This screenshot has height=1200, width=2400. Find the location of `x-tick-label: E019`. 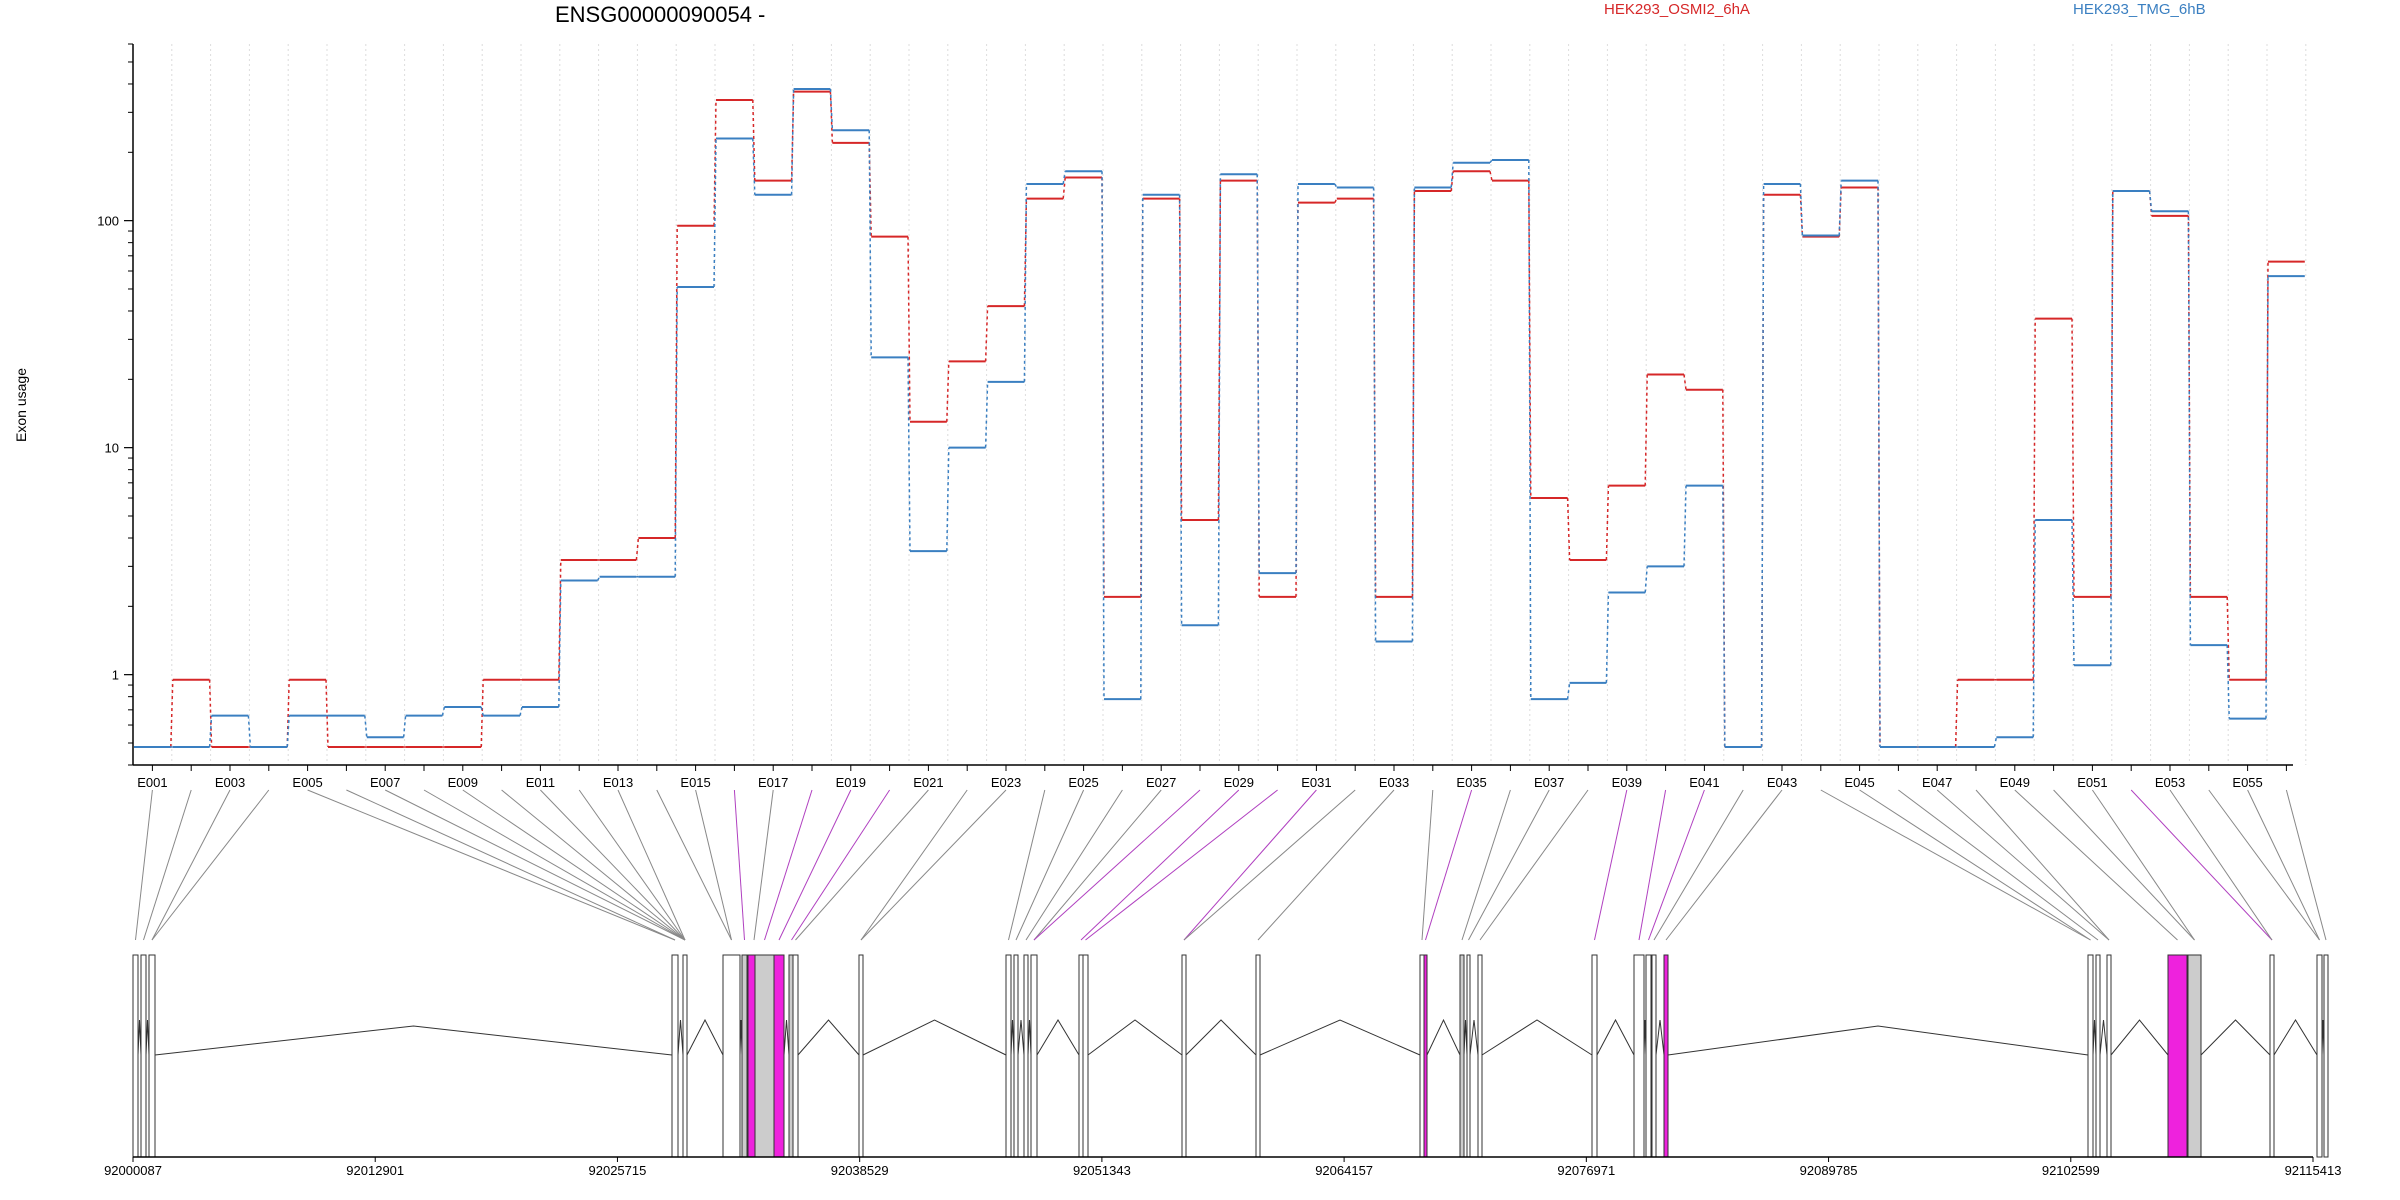

x-tick-label: E019 is located at coordinates (851, 782).